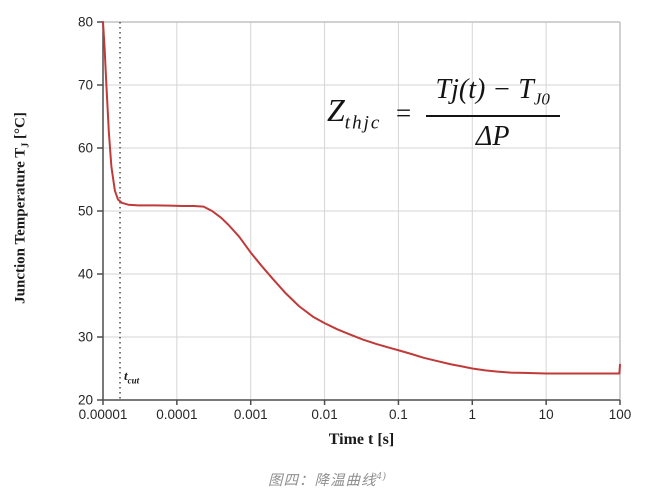 The image size is (651, 497). I want to click on y-axis-title-unit: [°C], so click(20, 127).